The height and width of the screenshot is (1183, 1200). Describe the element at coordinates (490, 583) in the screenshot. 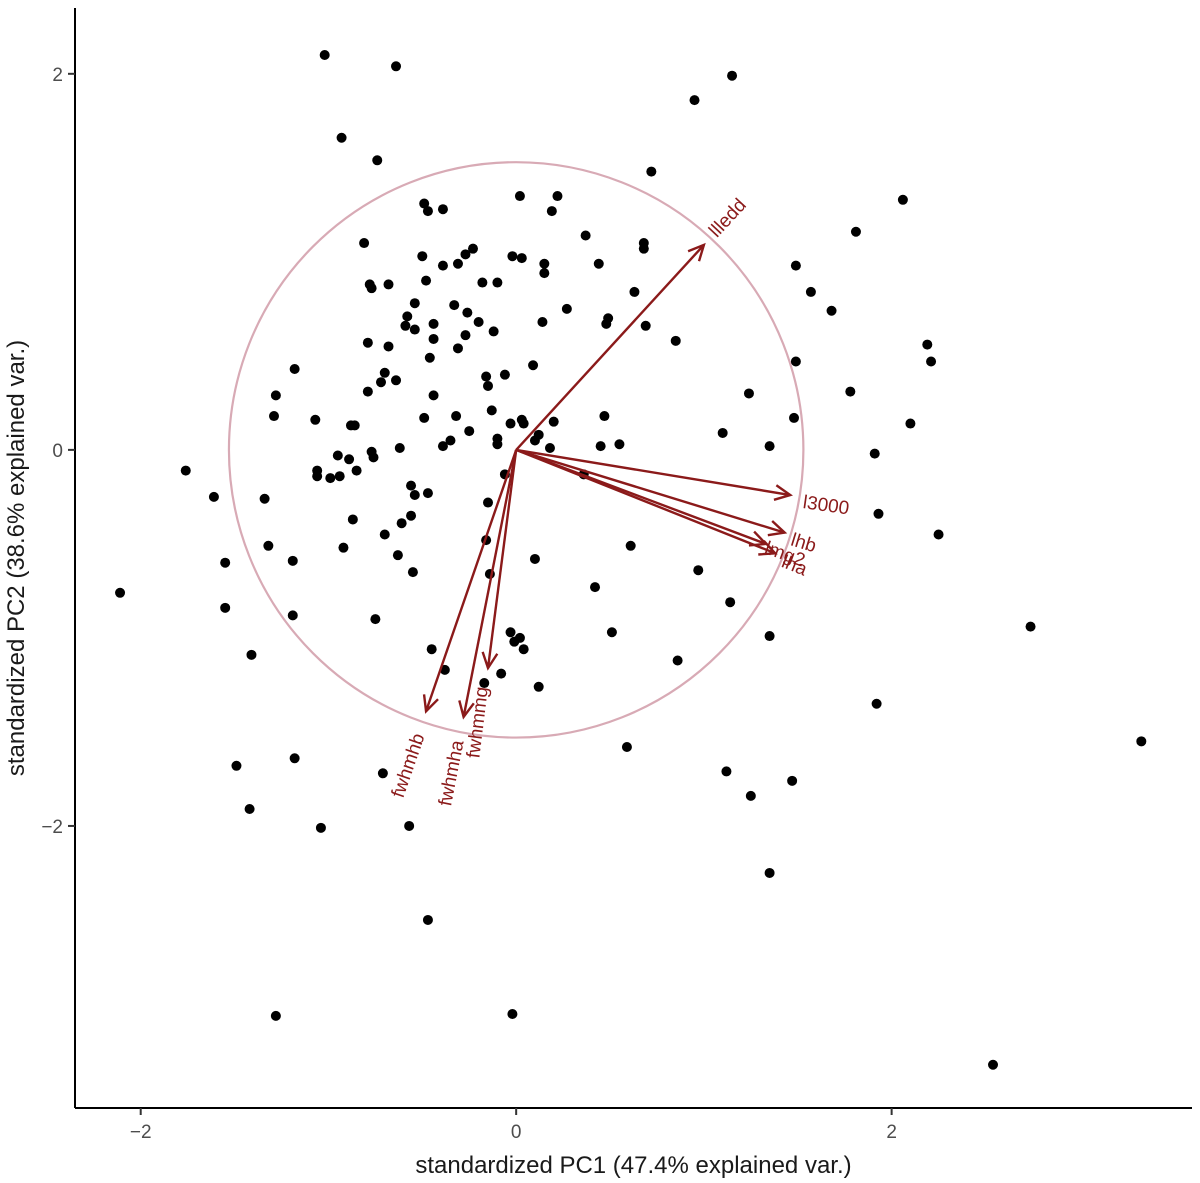

I see `loading-arrow-fwhmha` at that location.